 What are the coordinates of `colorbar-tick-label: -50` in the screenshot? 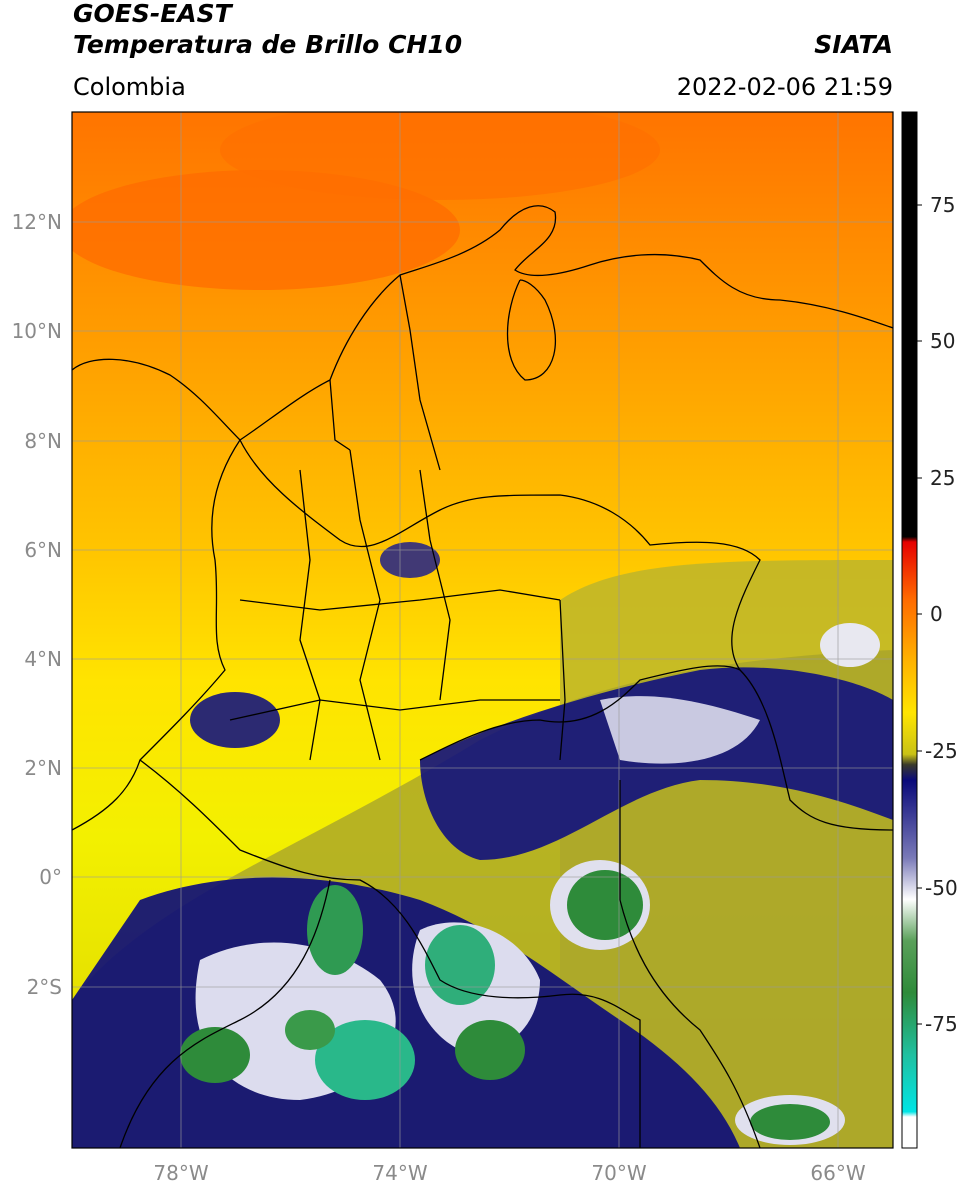 It's located at (941, 888).